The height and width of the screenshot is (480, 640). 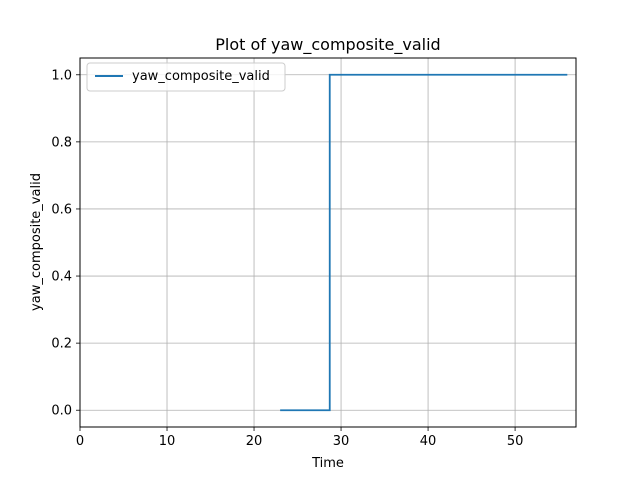 What do you see at coordinates (428, 441) in the screenshot?
I see `x-tick-label: 40` at bounding box center [428, 441].